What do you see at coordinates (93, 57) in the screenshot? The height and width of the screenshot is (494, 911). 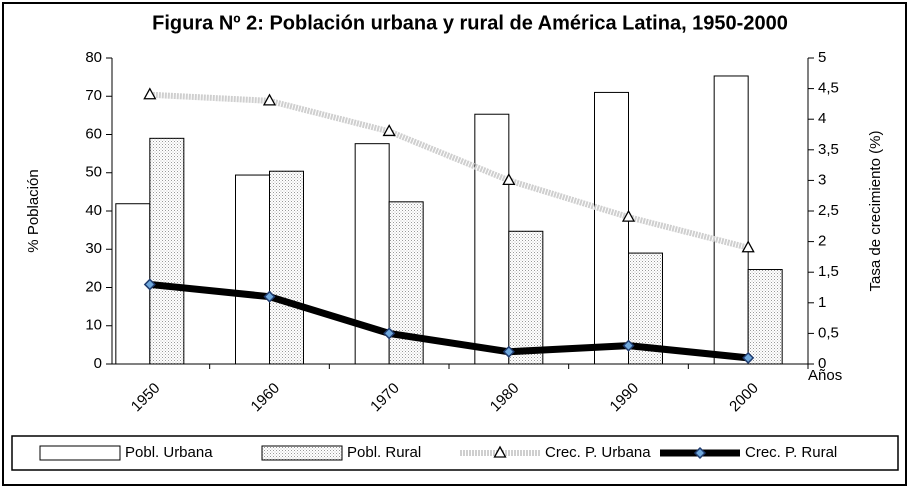 I see `y-tick-label: 80` at bounding box center [93, 57].